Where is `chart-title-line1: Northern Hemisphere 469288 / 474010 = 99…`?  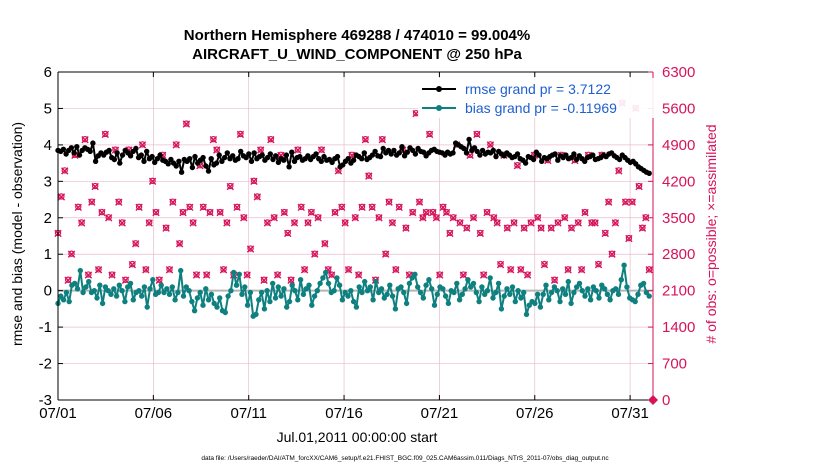
chart-title-line1: Northern Hemisphere 469288 / 474010 = 99… is located at coordinates (357, 35).